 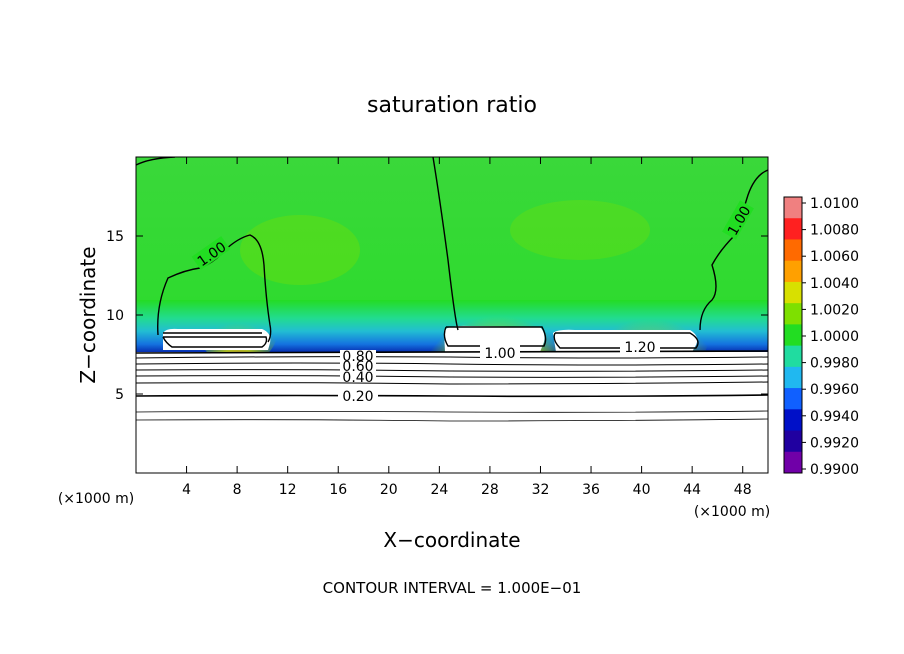 I want to click on x-tick-label: 36, so click(x=591, y=490).